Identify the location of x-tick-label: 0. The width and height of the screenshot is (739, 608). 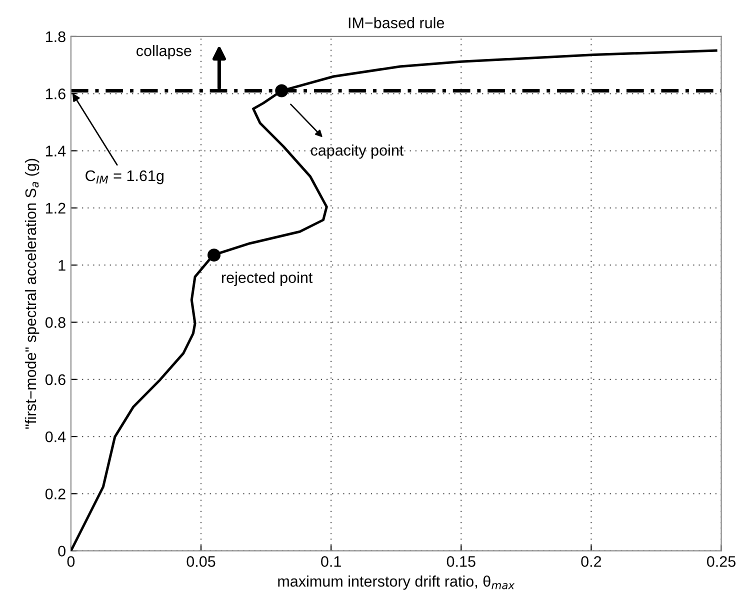
(71, 561).